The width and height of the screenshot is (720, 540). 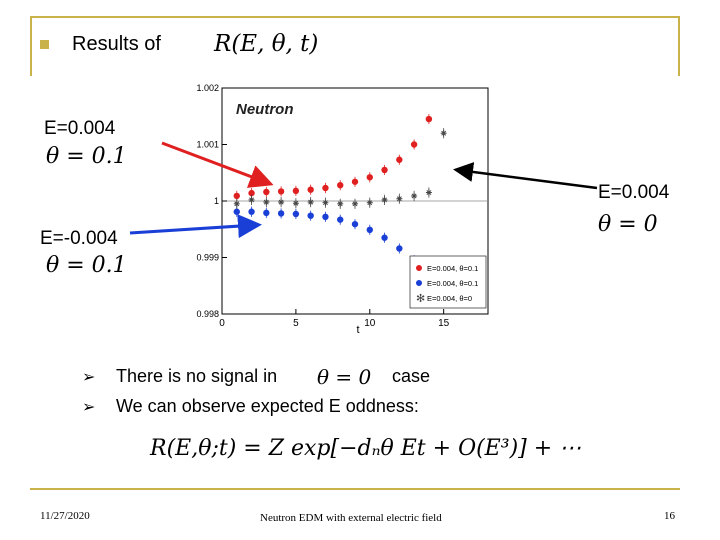 I want to click on blue-arrow, so click(x=195, y=226).